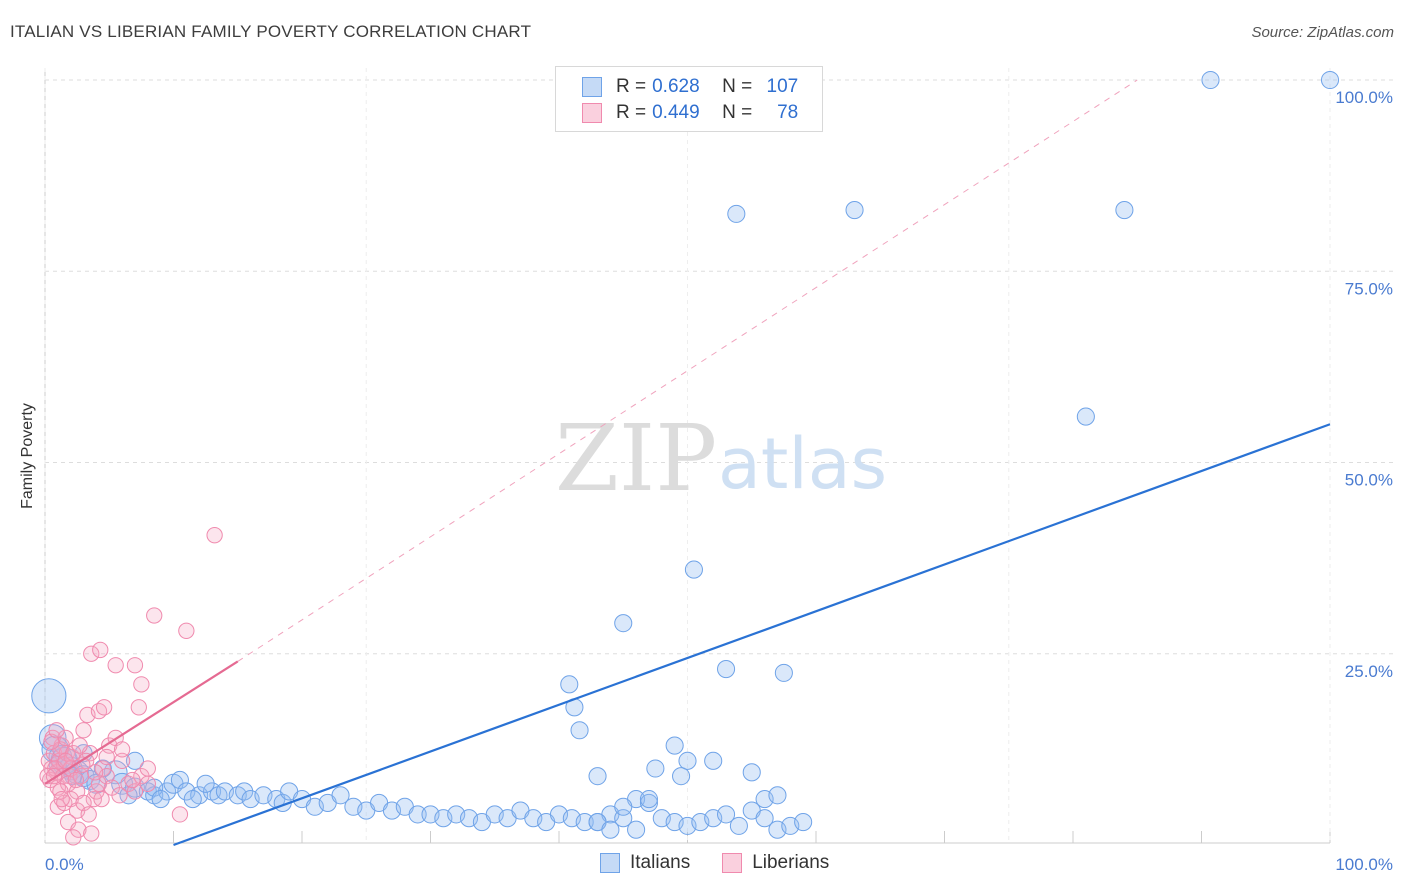  What do you see at coordinates (141, 722) in the screenshot?
I see `liberians-trend-line` at bounding box center [141, 722].